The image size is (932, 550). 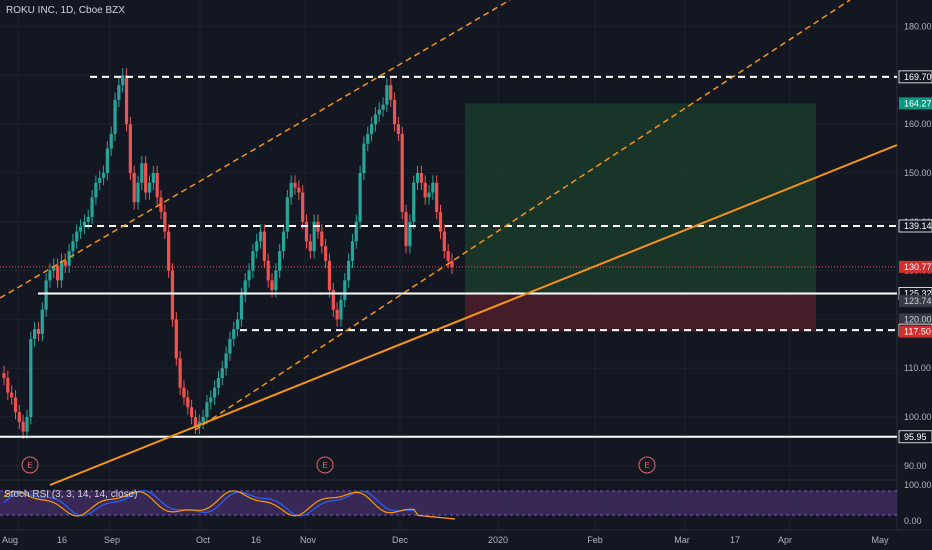 What do you see at coordinates (65, 10) in the screenshot?
I see `symbol-title: ROKU INC, 1D, Cboe BZX` at bounding box center [65, 10].